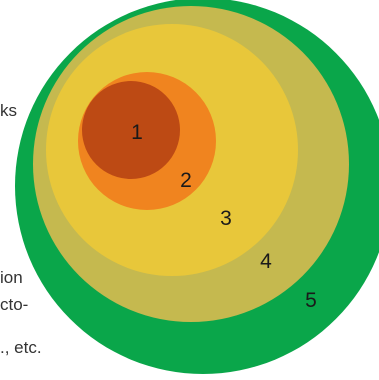 Image resolution: width=379 pixels, height=380 pixels. Describe the element at coordinates (11, 277) in the screenshot. I see `clipped-text-ion: ion` at that location.